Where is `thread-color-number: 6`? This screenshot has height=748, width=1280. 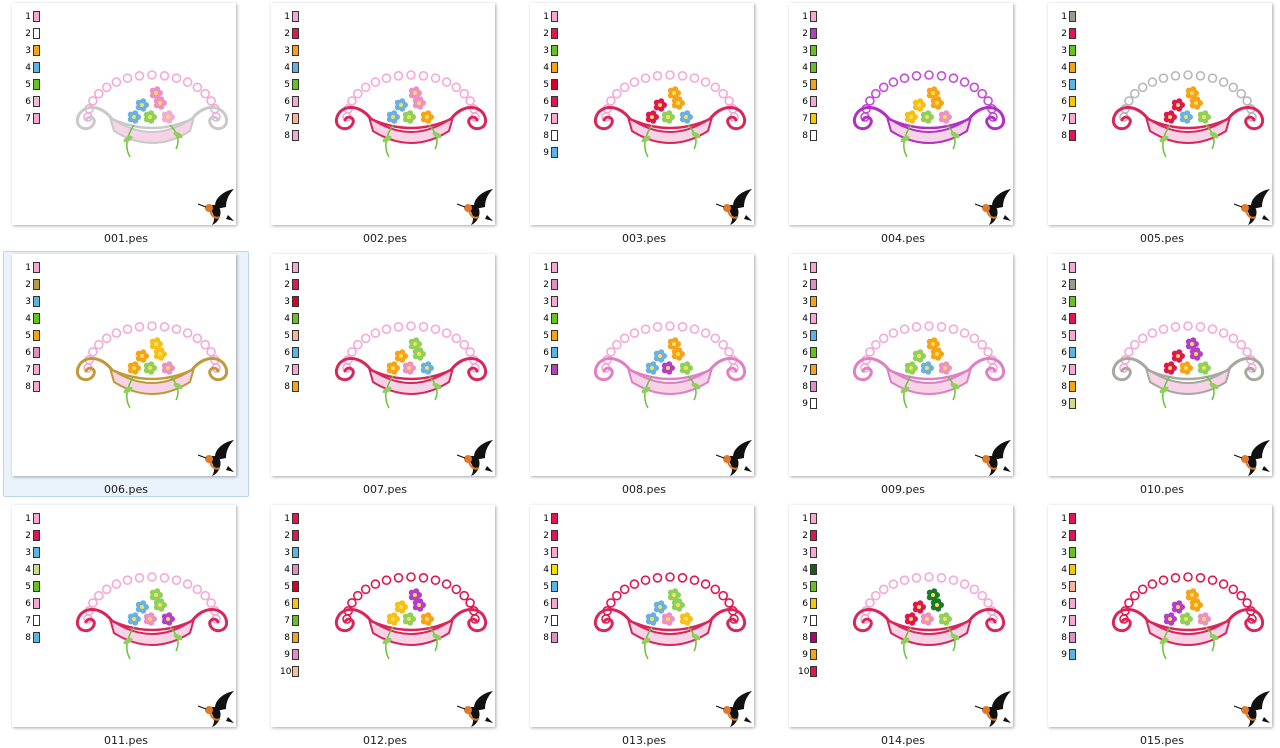 thread-color-number: 6 is located at coordinates (805, 352).